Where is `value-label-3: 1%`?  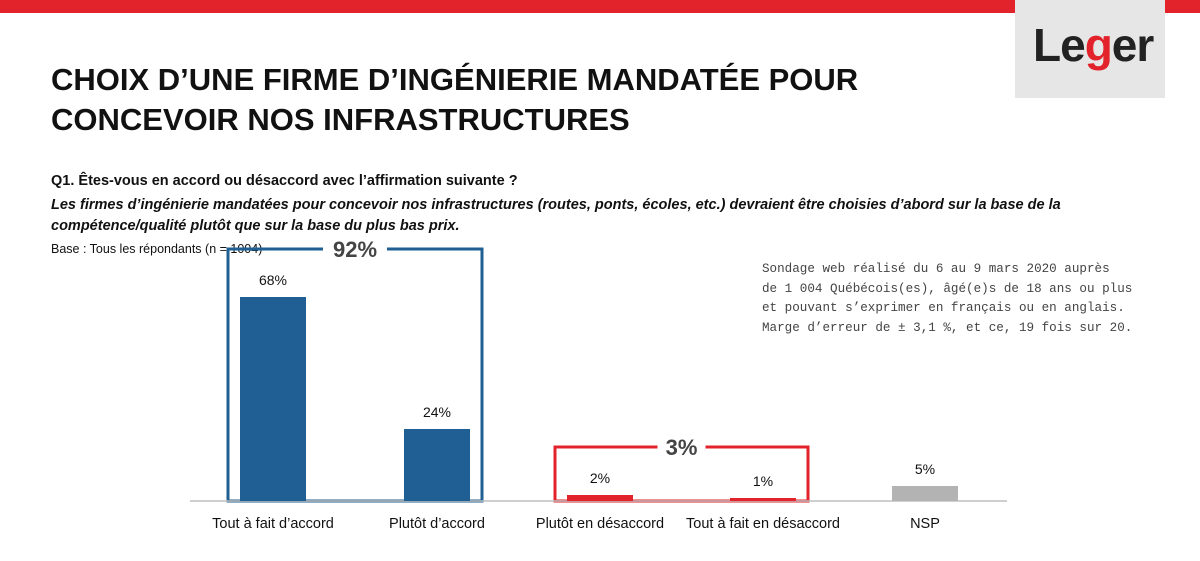
value-label-3: 1% is located at coordinates (763, 481).